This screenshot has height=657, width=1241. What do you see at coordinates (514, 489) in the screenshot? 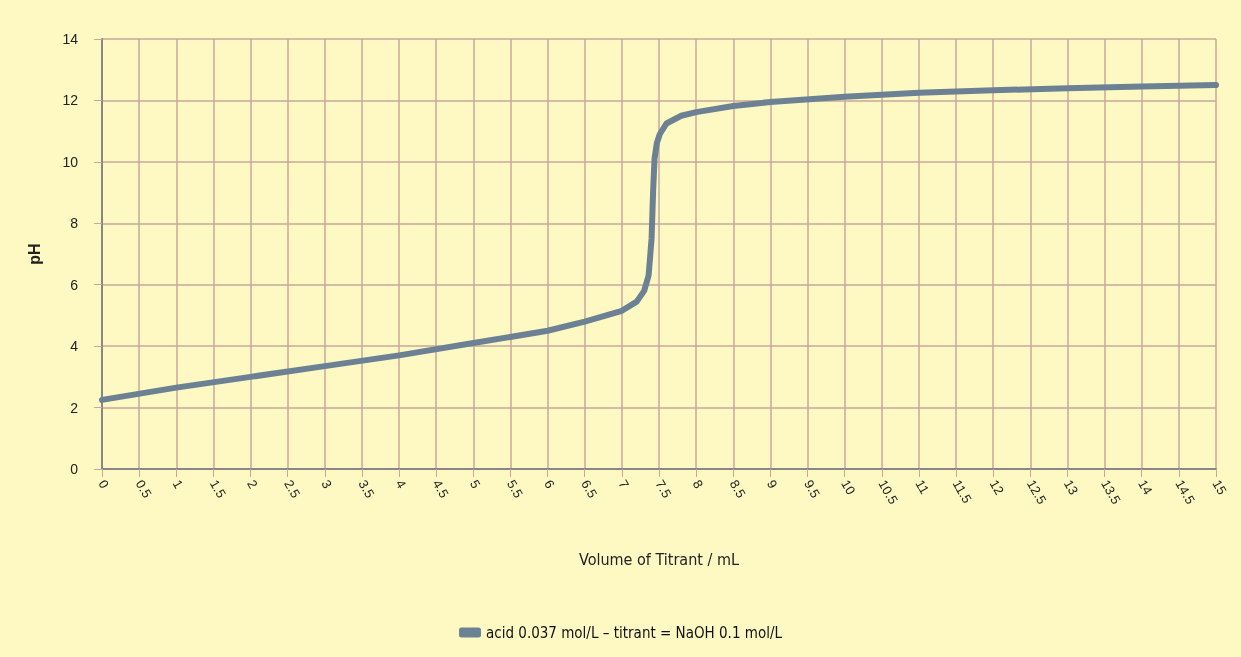
I see `x-tick-label: 5.5` at bounding box center [514, 489].